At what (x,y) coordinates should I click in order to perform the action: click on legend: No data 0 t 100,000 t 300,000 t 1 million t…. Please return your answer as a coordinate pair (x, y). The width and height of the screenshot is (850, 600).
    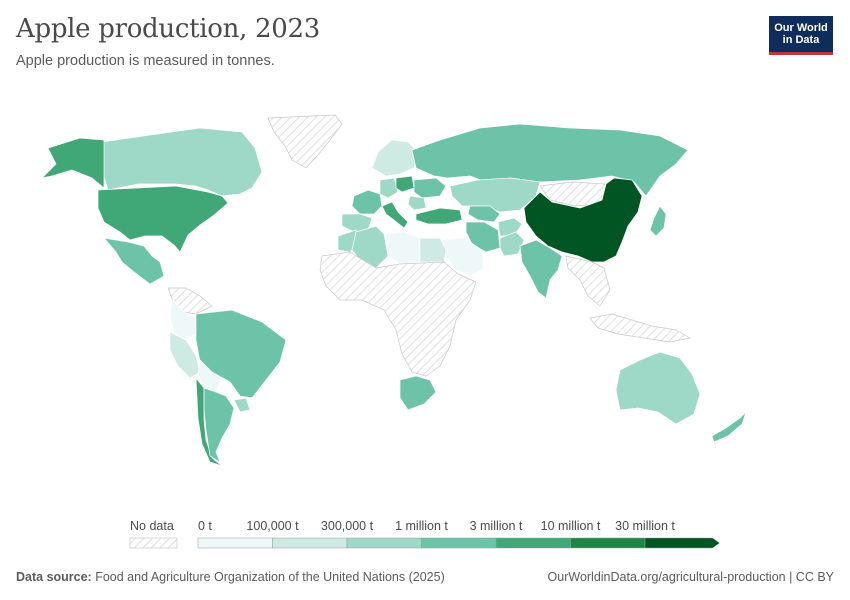
    Looking at the image, I should click on (424, 534).